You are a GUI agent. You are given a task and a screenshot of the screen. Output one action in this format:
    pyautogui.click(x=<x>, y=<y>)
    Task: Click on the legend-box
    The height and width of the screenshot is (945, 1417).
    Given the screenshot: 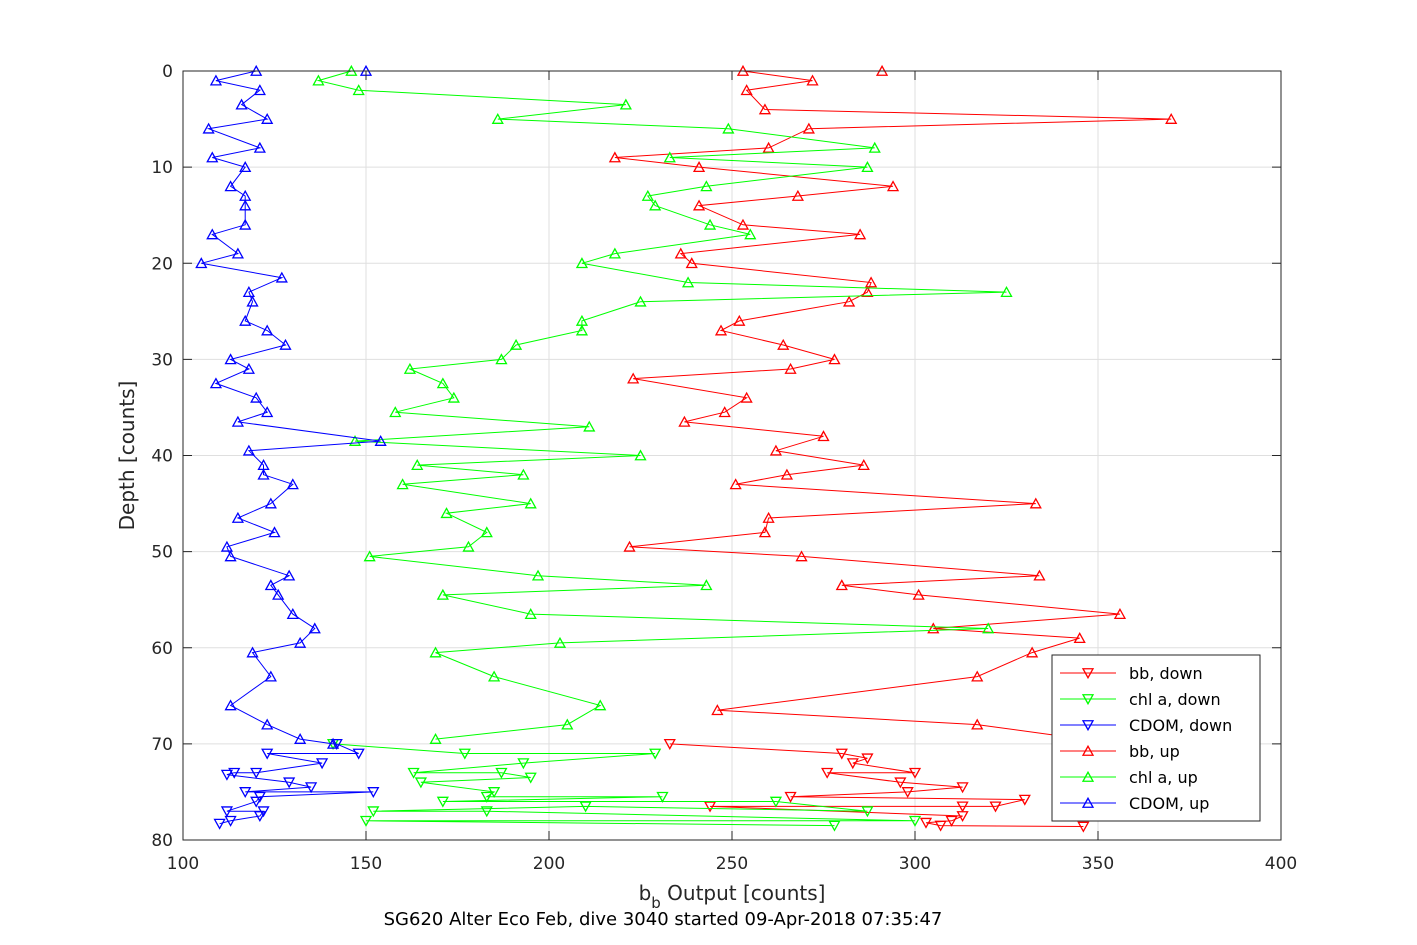 What is the action you would take?
    pyautogui.click(x=1156, y=738)
    